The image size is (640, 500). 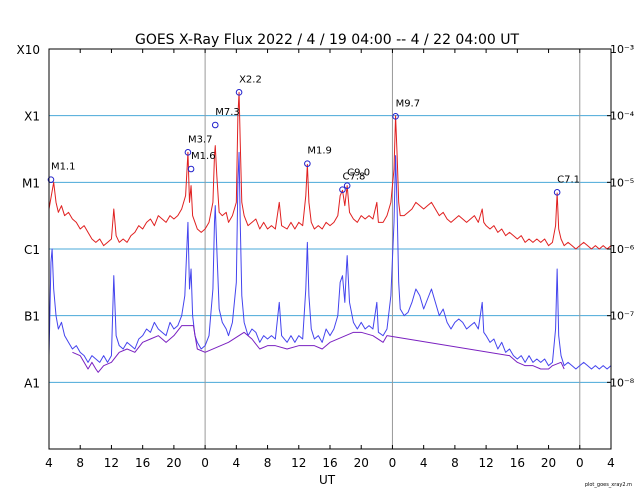 What do you see at coordinates (622, 49) in the screenshot?
I see `right-tick-label: 10⁻³` at bounding box center [622, 49].